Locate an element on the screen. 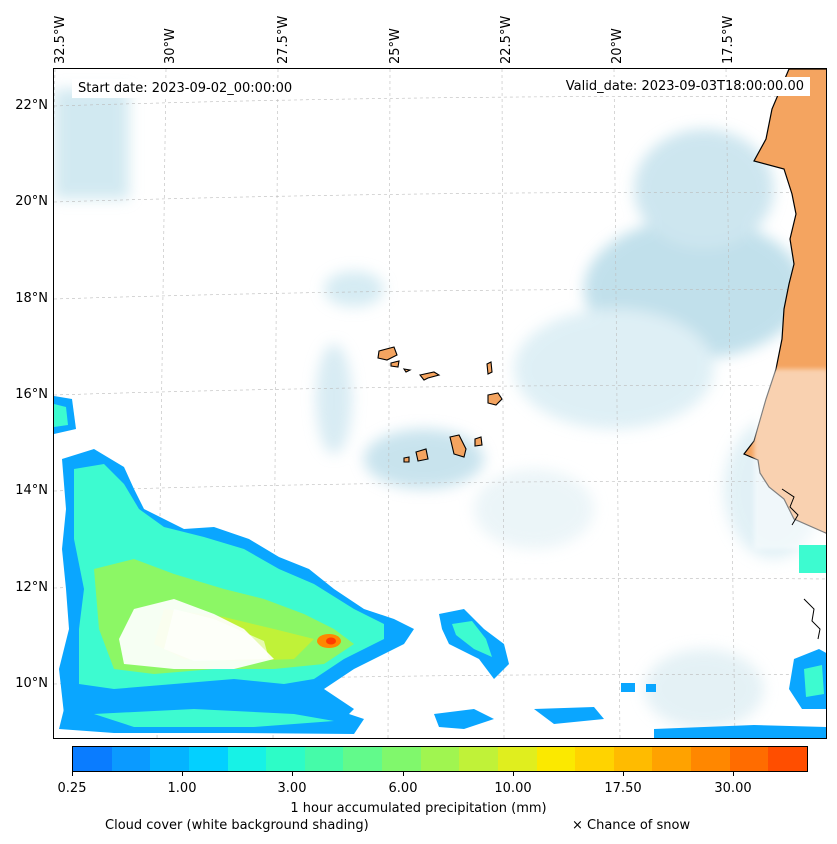 The image size is (837, 844). lat-label-20: 20°N is located at coordinates (31, 201).